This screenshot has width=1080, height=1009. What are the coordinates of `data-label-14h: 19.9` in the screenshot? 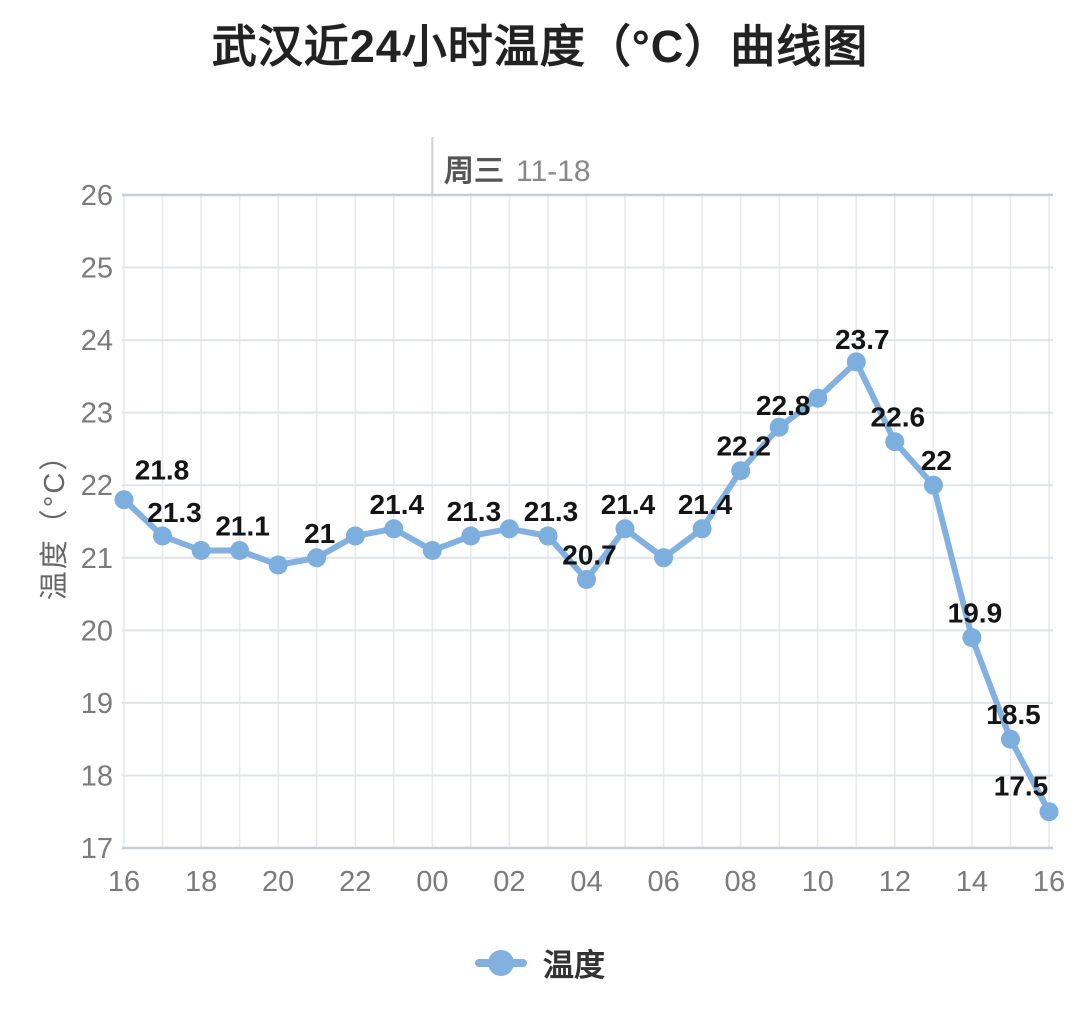 It's located at (975, 613).